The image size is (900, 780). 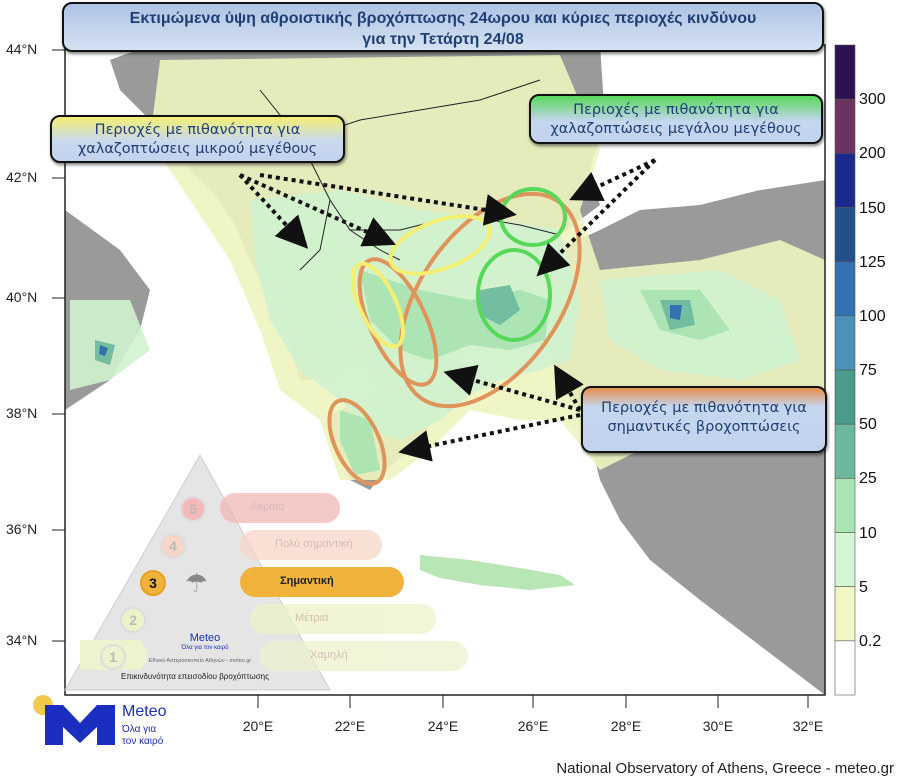 What do you see at coordinates (143, 741) in the screenshot?
I see `logo-tagline-2: τον καιρό` at bounding box center [143, 741].